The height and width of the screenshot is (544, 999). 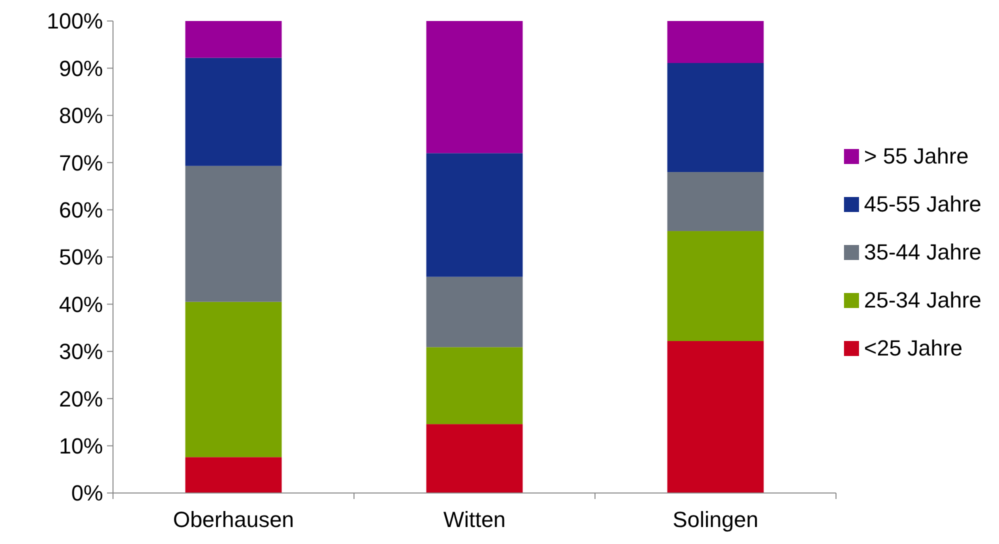 What do you see at coordinates (715, 519) in the screenshot?
I see `x-tick-label: Solingen` at bounding box center [715, 519].